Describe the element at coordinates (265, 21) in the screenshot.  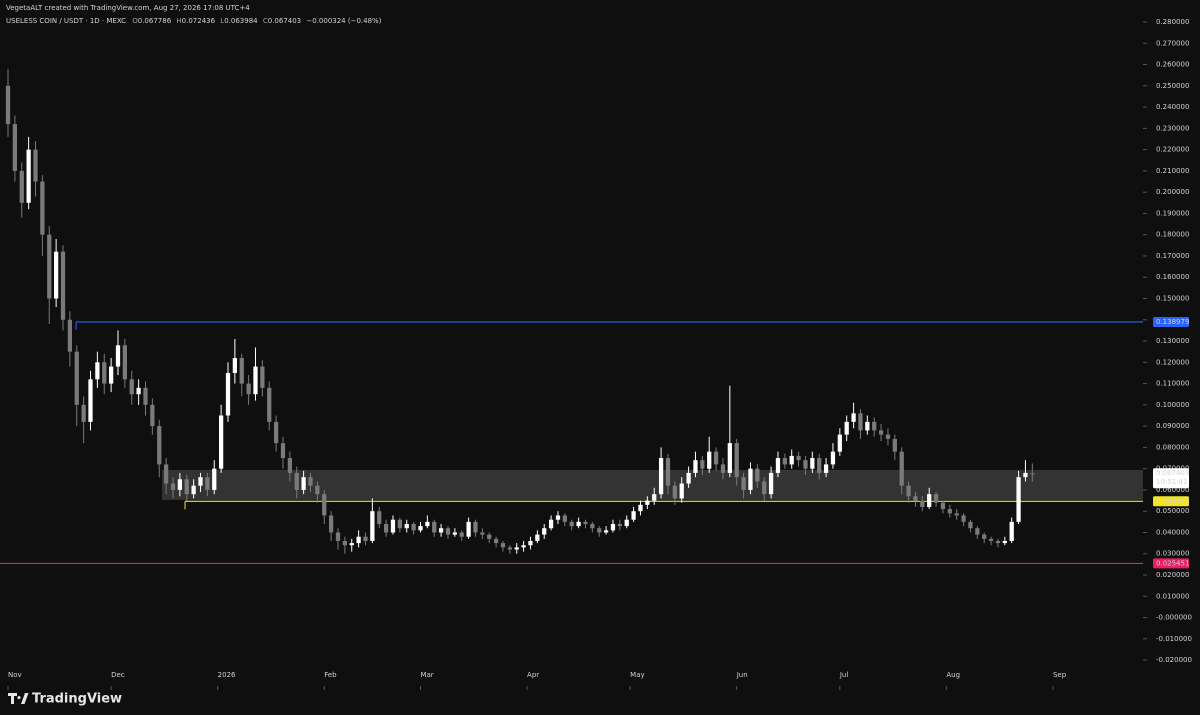
I see `ohlc-prefix: C` at that location.